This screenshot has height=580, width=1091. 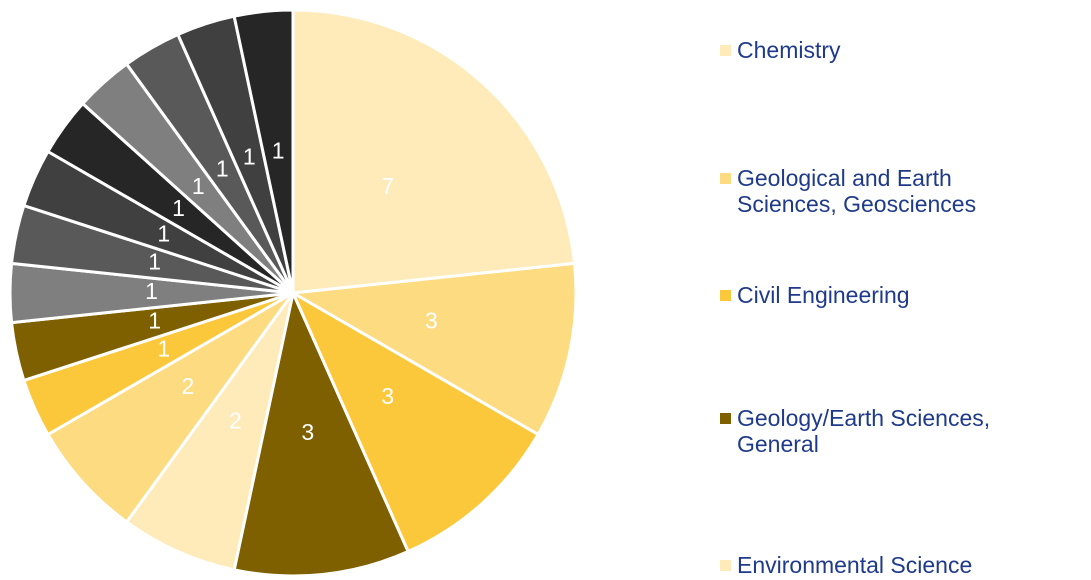 What do you see at coordinates (855, 565) in the screenshot?
I see `legend-label: Environmental Science` at bounding box center [855, 565].